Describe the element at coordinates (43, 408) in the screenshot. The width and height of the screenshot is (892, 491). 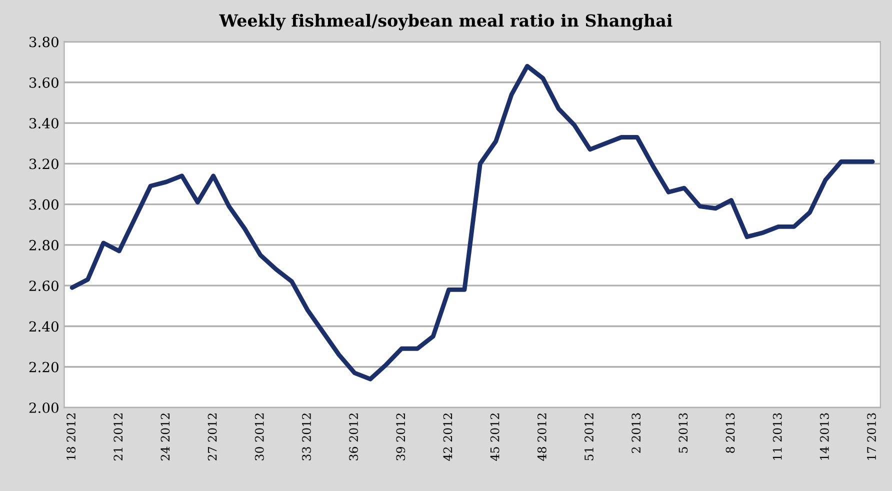
I see `y-tick-label: 2.00` at that location.